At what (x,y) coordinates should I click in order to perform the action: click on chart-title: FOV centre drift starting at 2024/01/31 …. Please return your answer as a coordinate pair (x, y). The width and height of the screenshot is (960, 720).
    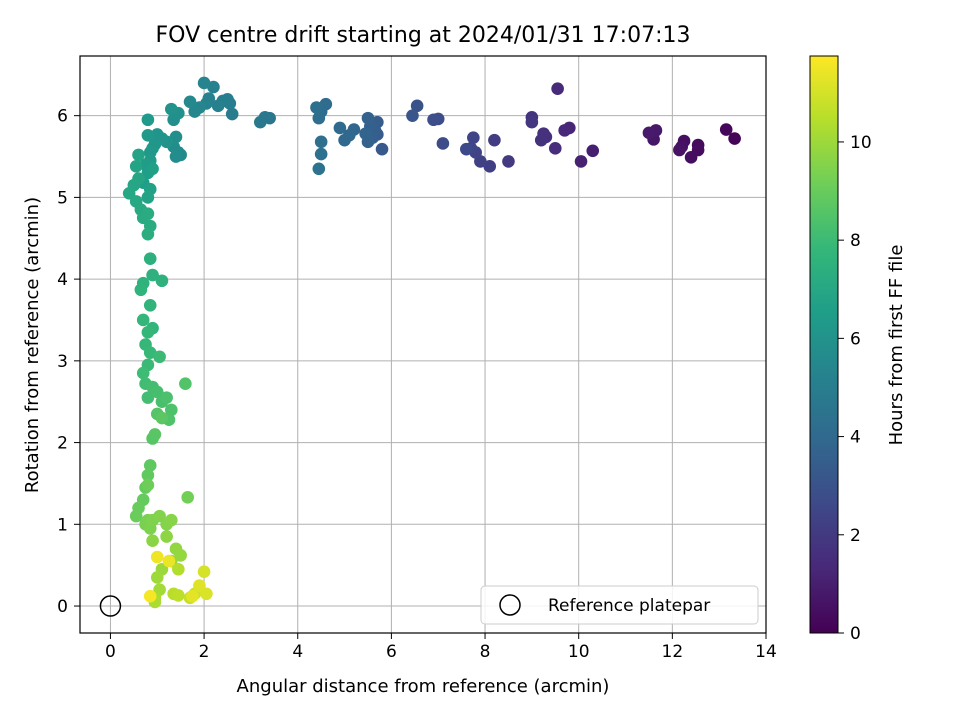
    Looking at the image, I should click on (423, 35).